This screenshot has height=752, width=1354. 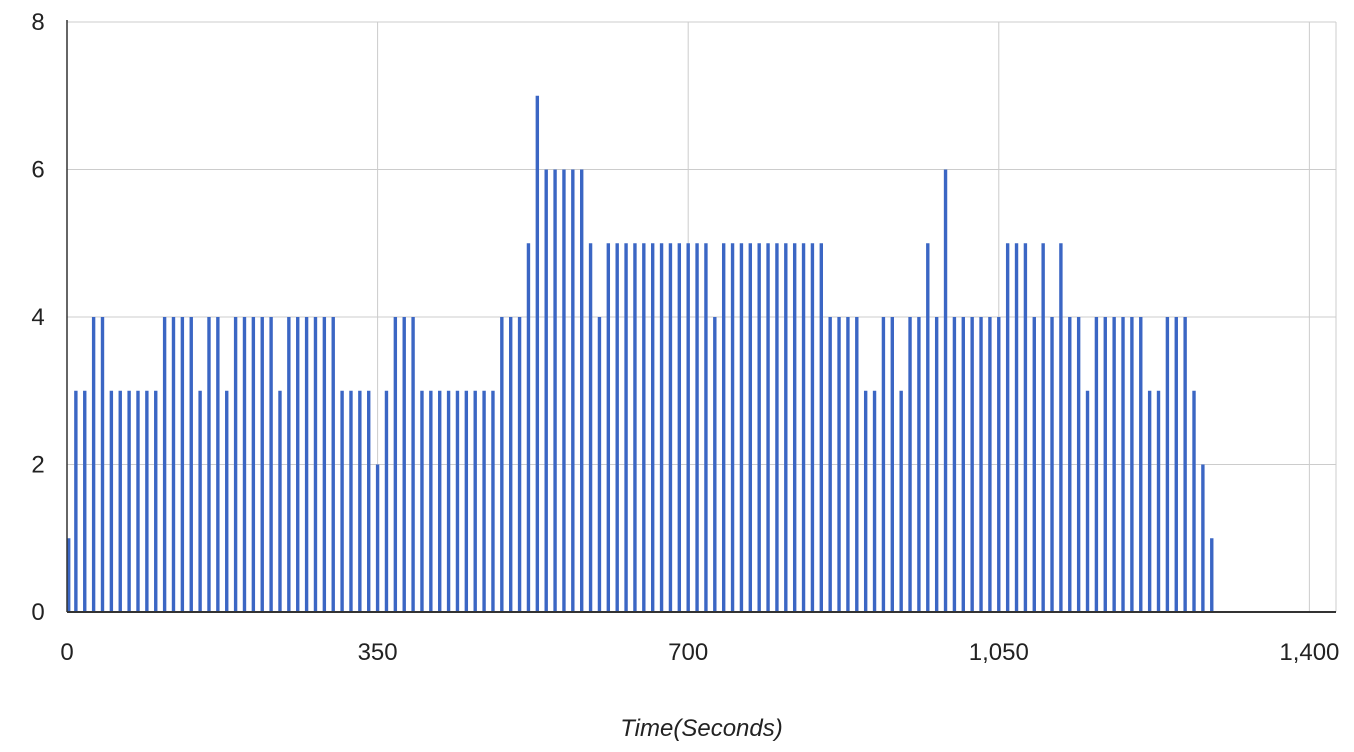 I want to click on x-axis-title: Time(Seconds), so click(x=701, y=728).